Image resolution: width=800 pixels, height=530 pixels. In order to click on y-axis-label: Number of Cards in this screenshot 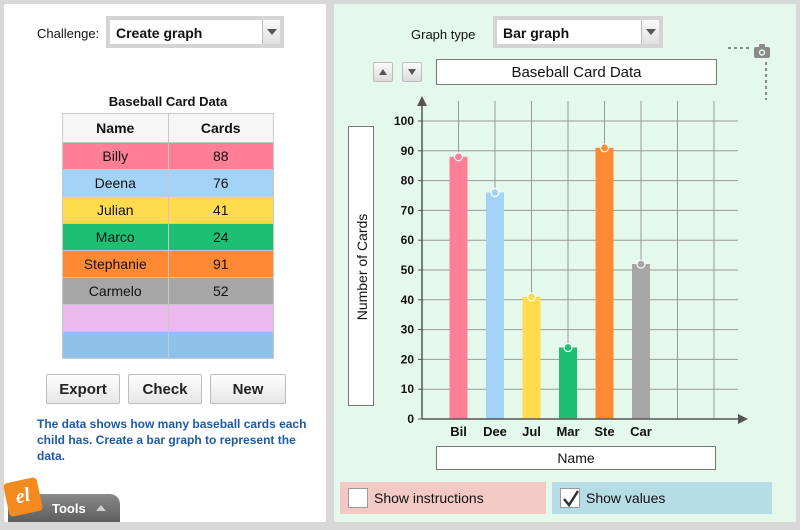, I will do `click(362, 267)`.